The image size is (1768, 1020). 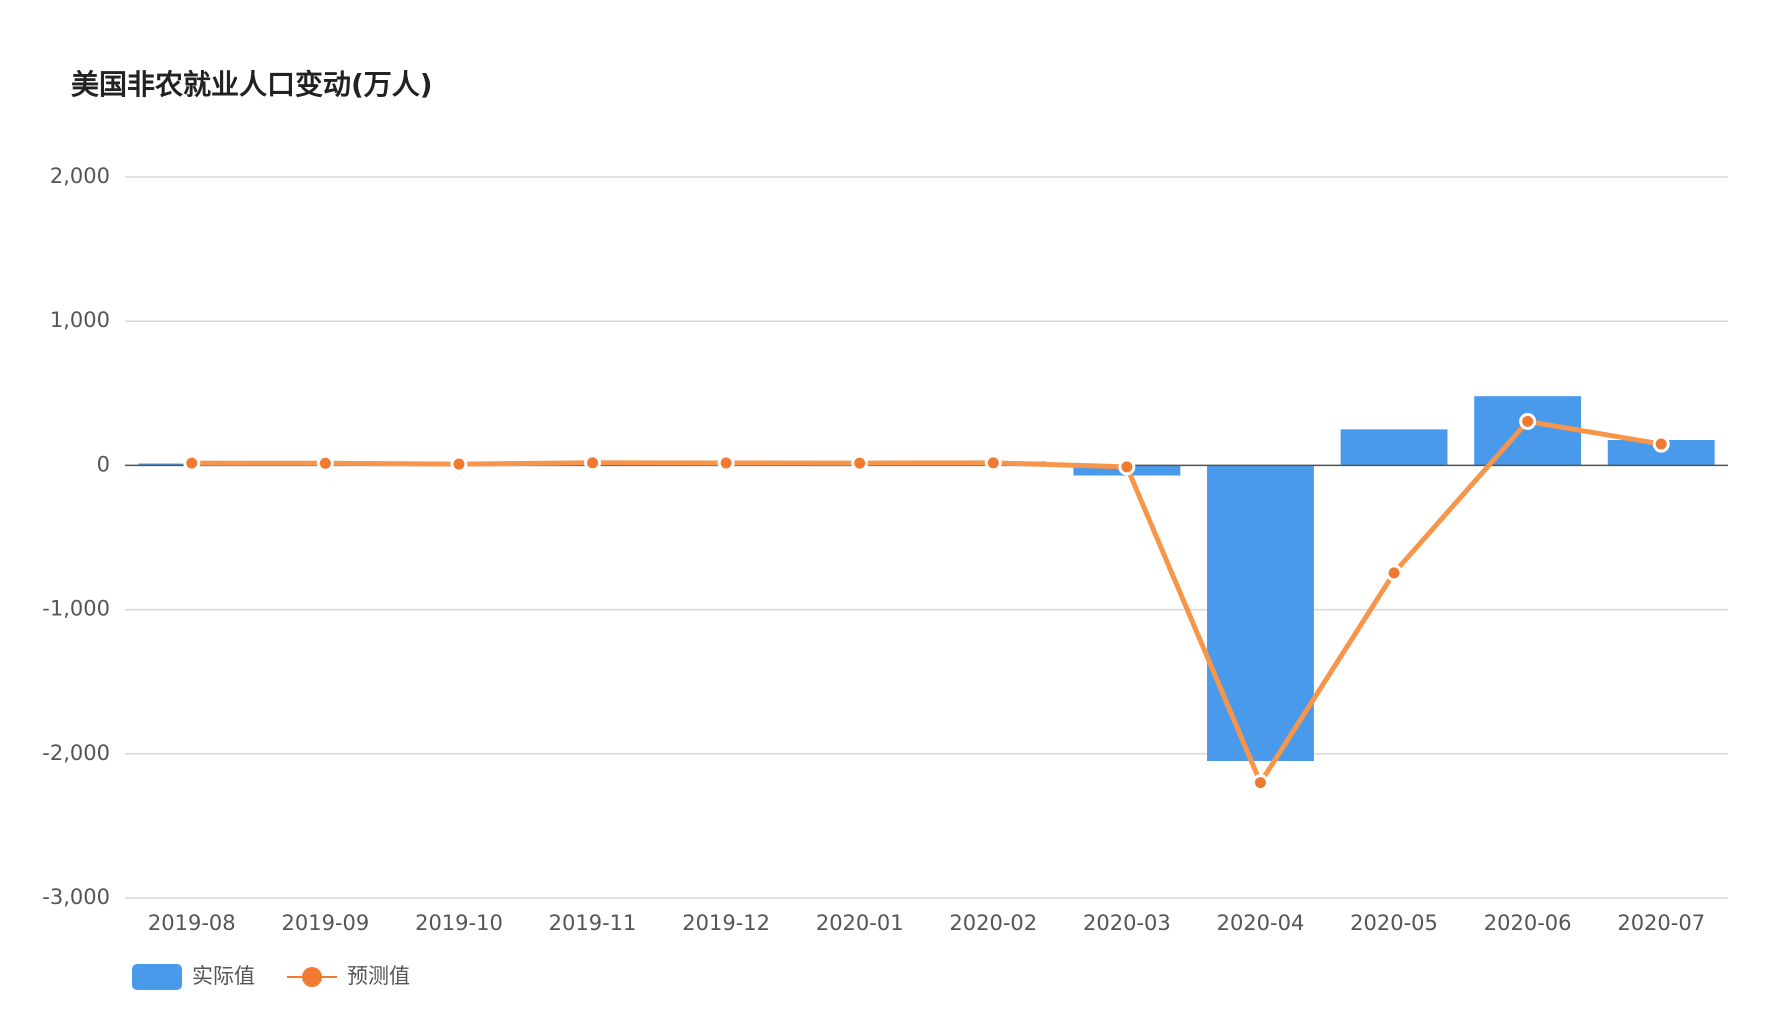 What do you see at coordinates (378, 976) in the screenshot?
I see `legend-label: 预测值` at bounding box center [378, 976].